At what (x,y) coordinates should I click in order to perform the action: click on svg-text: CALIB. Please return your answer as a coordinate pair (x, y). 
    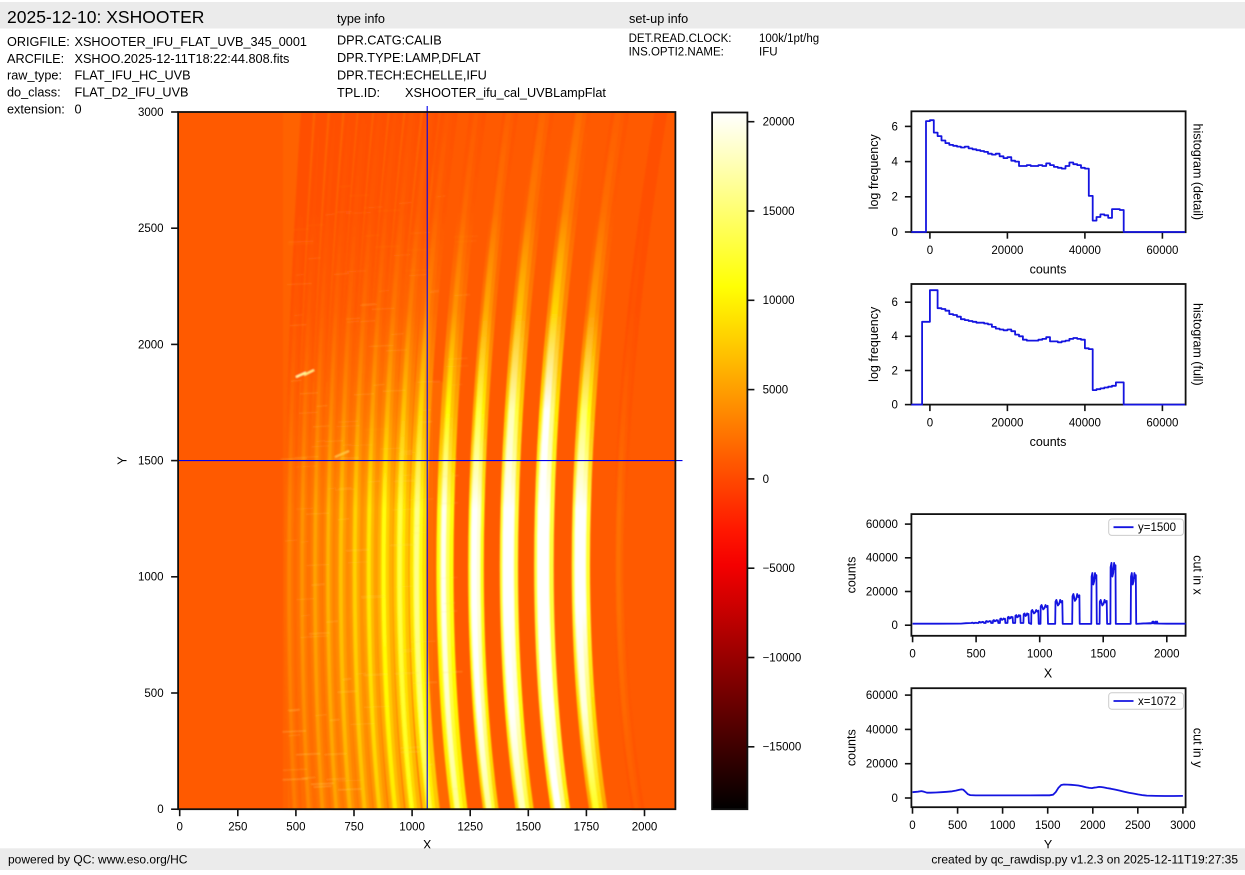
    Looking at the image, I should click on (423, 40).